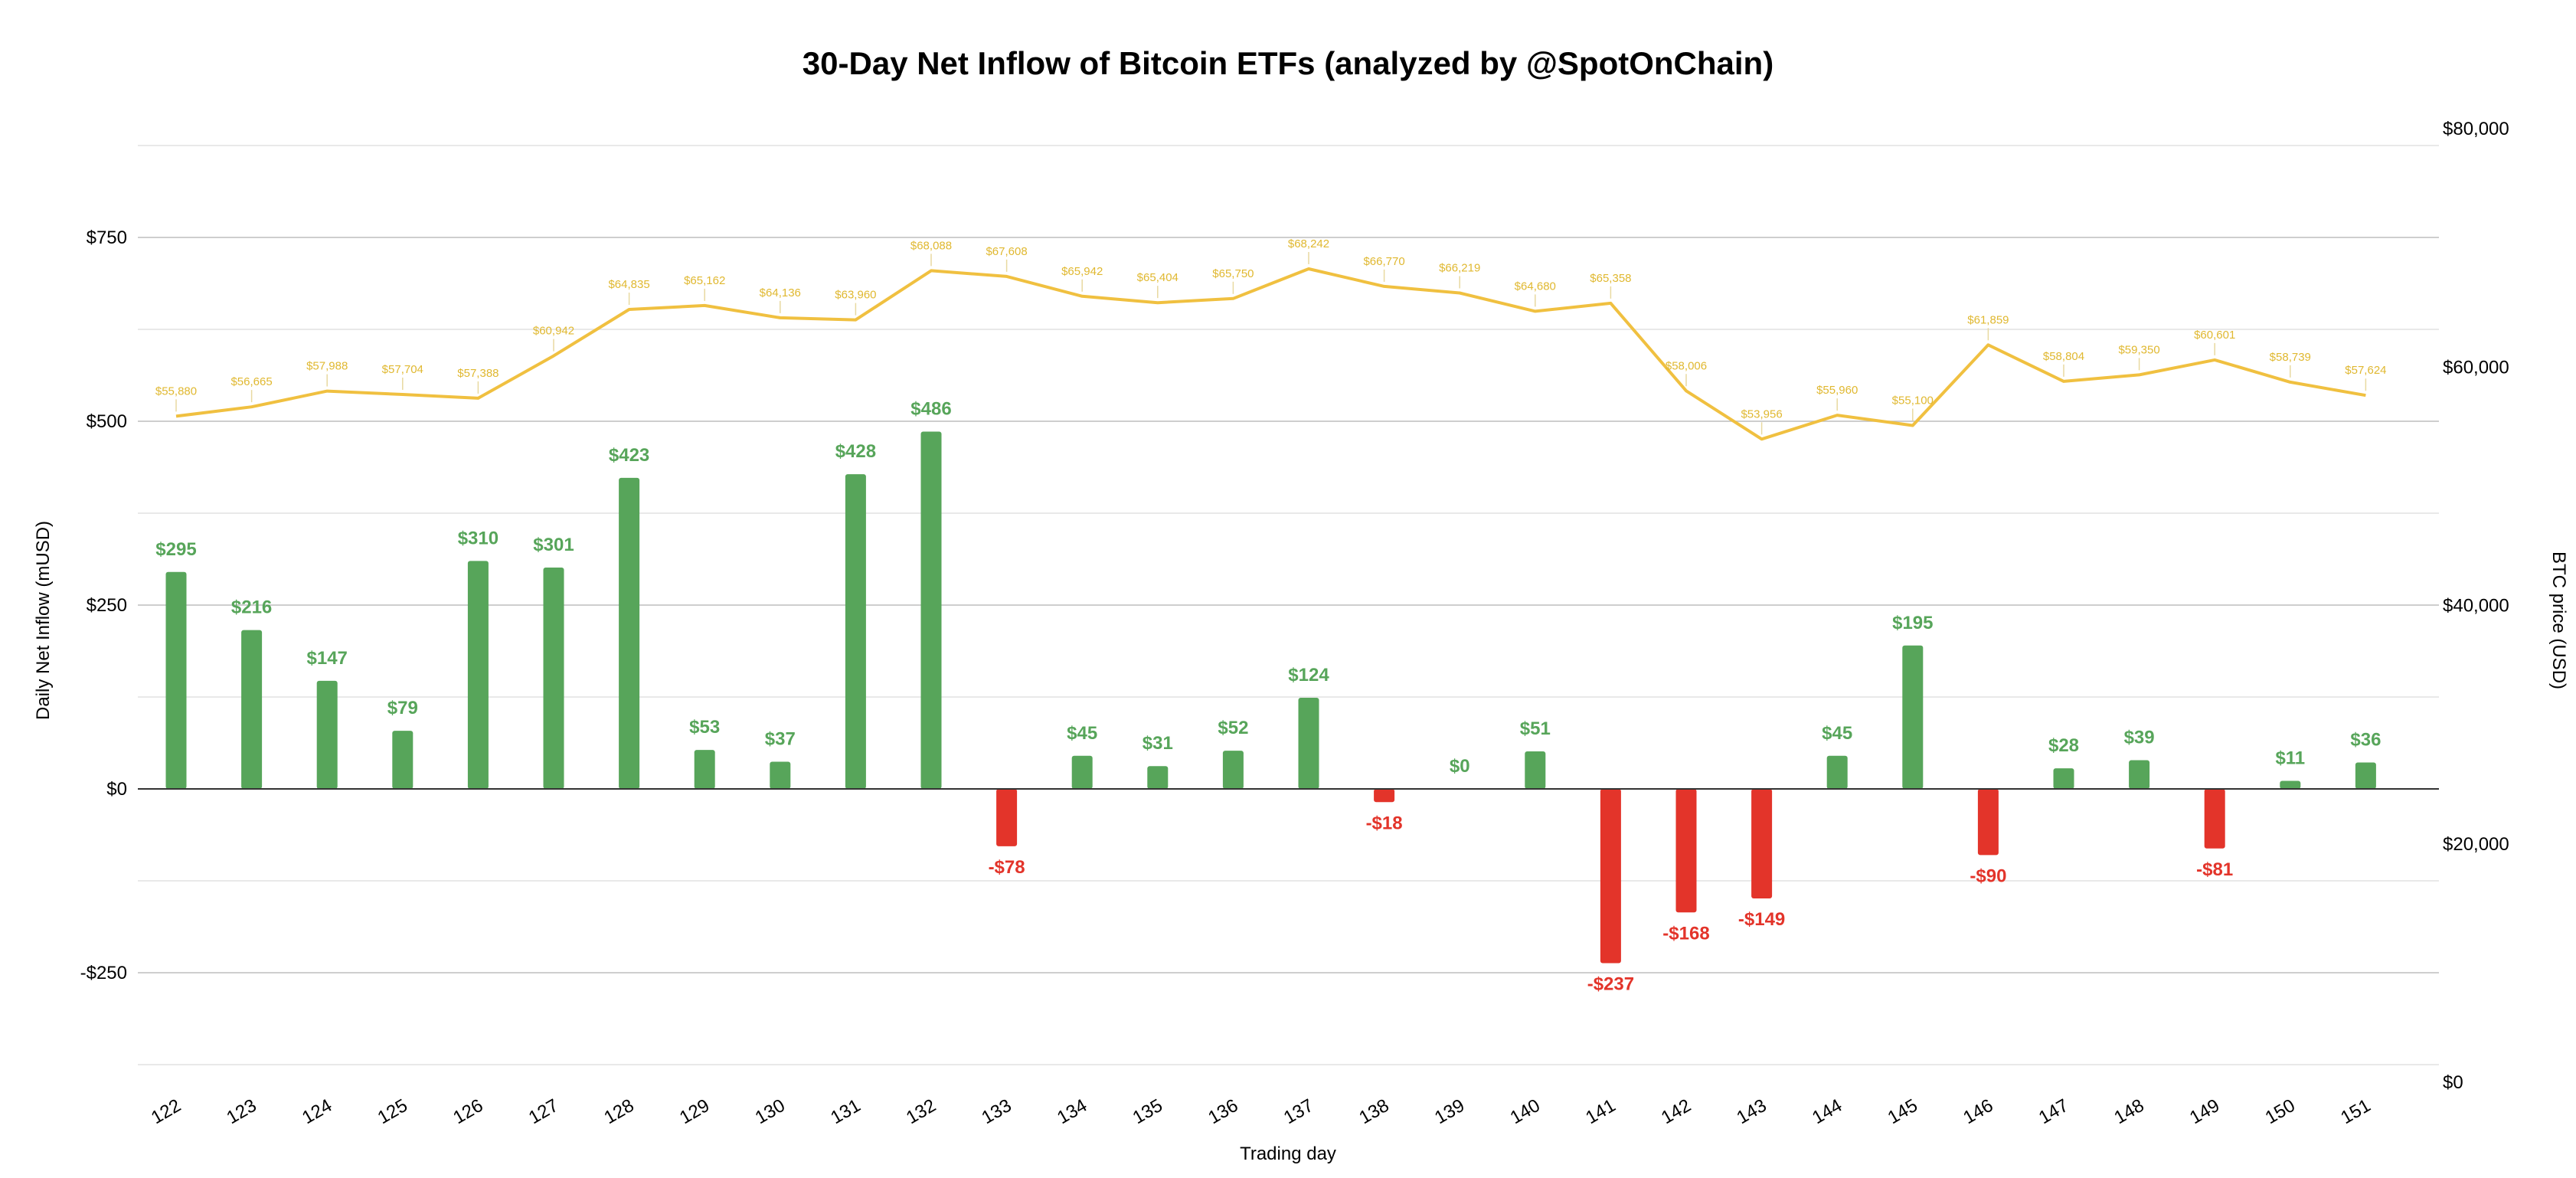 This screenshot has height=1178, width=2576. Describe the element at coordinates (251, 381) in the screenshot. I see `price-data-label: $56,665` at that location.